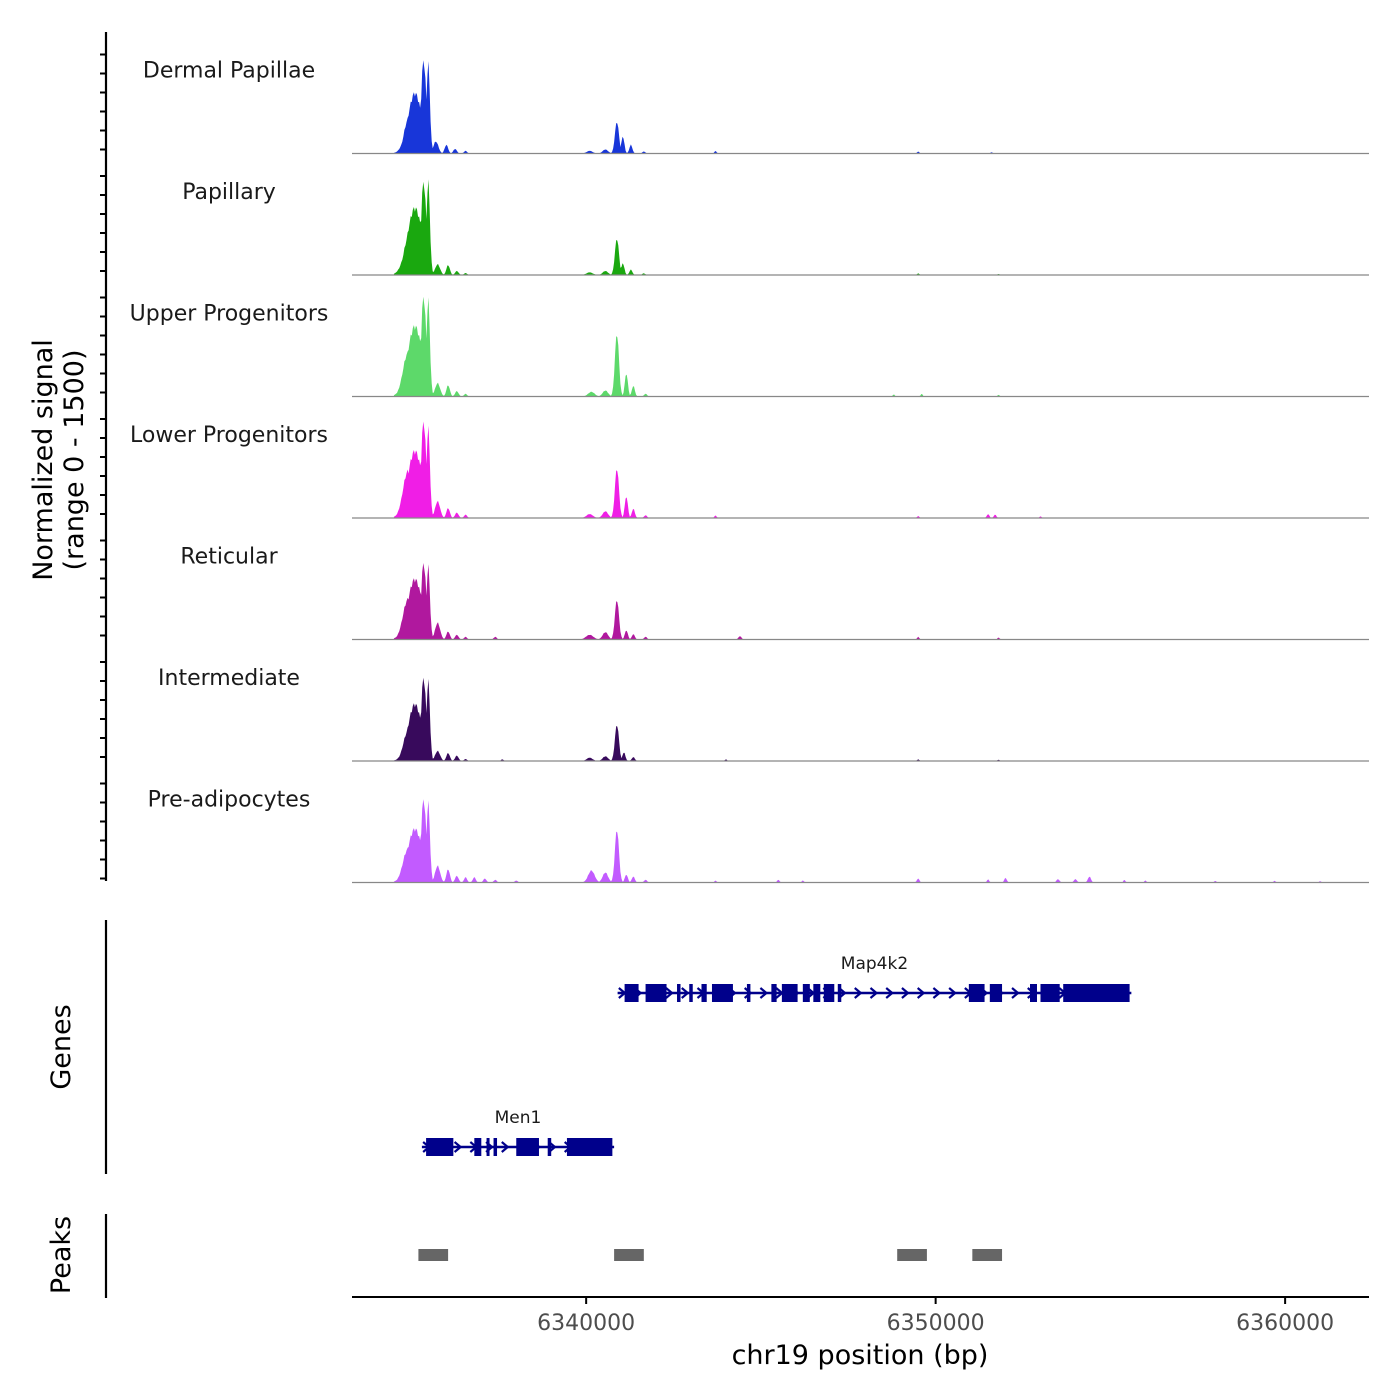  What do you see at coordinates (229, 678) in the screenshot?
I see `track-label: Intermediate` at bounding box center [229, 678].